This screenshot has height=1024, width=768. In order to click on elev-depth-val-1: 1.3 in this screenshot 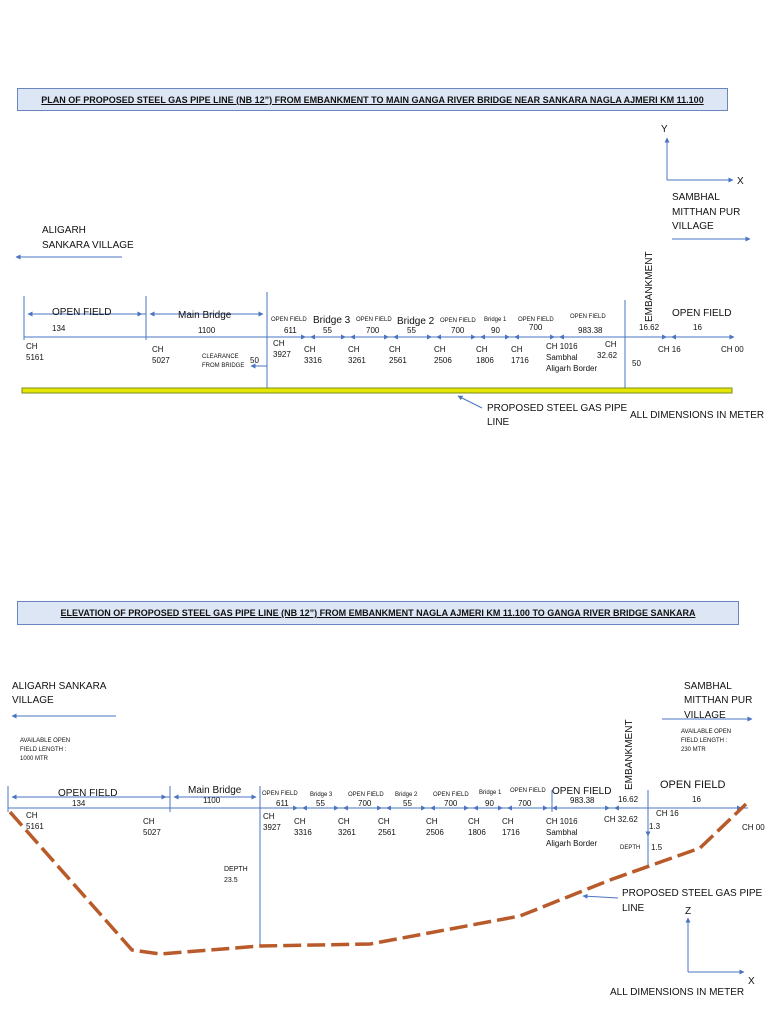, I will do `click(655, 826)`.